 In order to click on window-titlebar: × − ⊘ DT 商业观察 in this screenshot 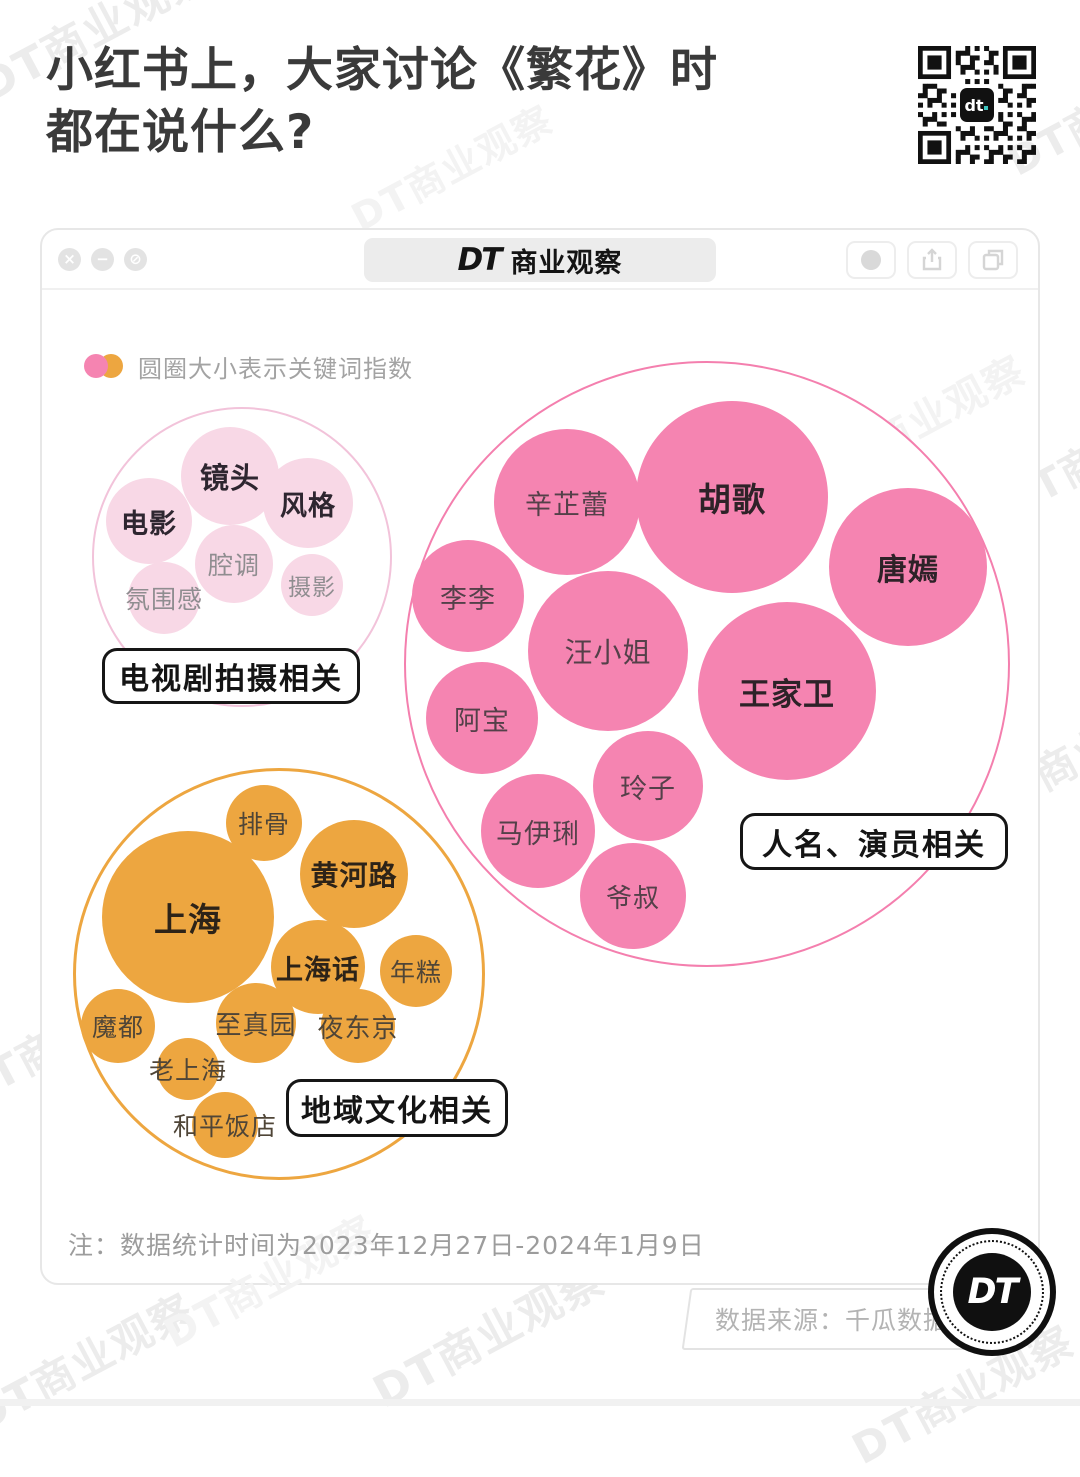, I will do `click(540, 260)`.